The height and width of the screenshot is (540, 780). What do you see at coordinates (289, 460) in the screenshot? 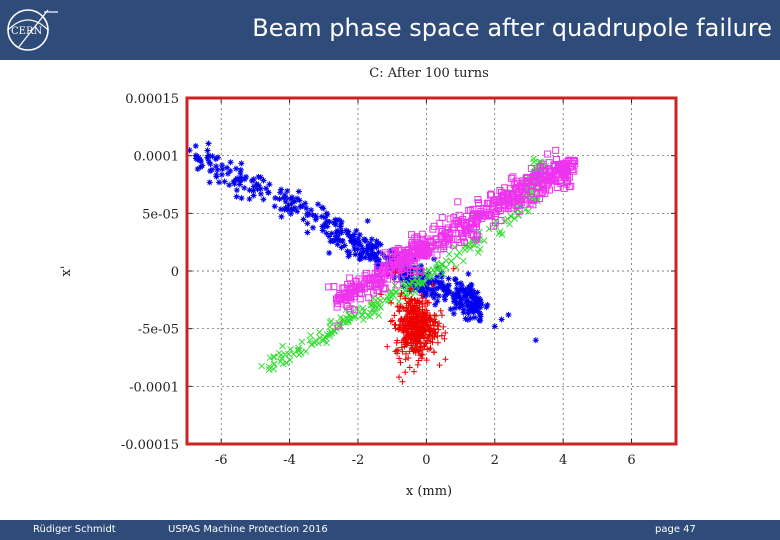
I see `x-tick-label: -4` at bounding box center [289, 460].